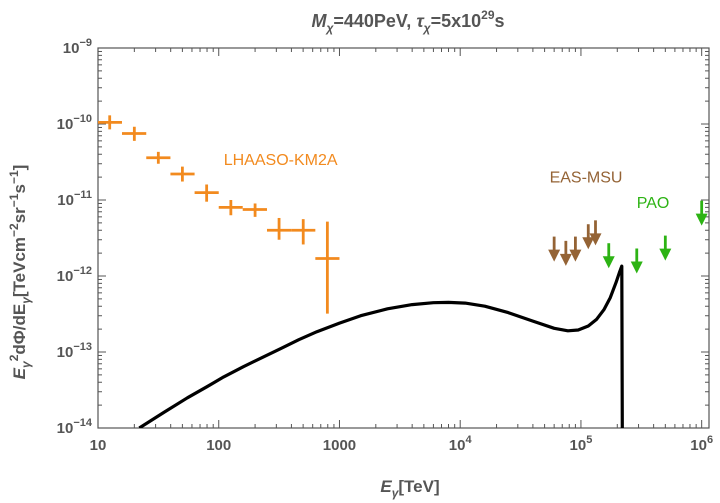  Describe the element at coordinates (339, 445) in the screenshot. I see `x-tick-label: 1000` at that location.